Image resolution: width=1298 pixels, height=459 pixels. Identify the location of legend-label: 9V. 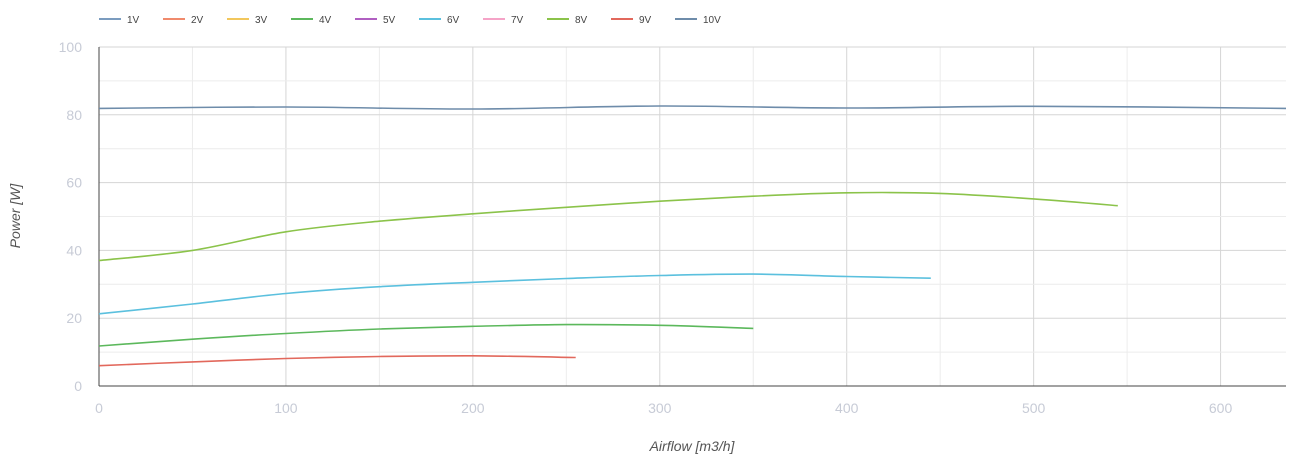
(645, 20).